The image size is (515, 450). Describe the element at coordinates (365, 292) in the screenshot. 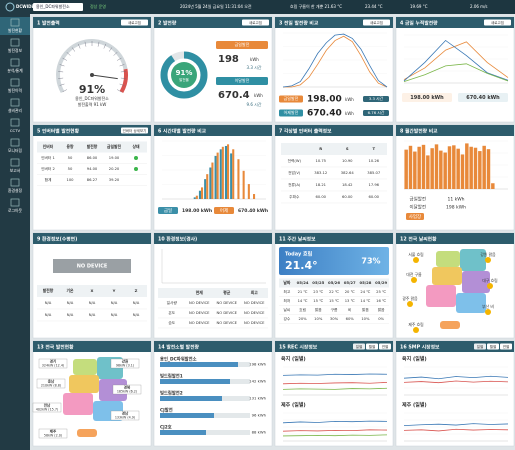

I see `table-cell: 24 ℃` at that location.